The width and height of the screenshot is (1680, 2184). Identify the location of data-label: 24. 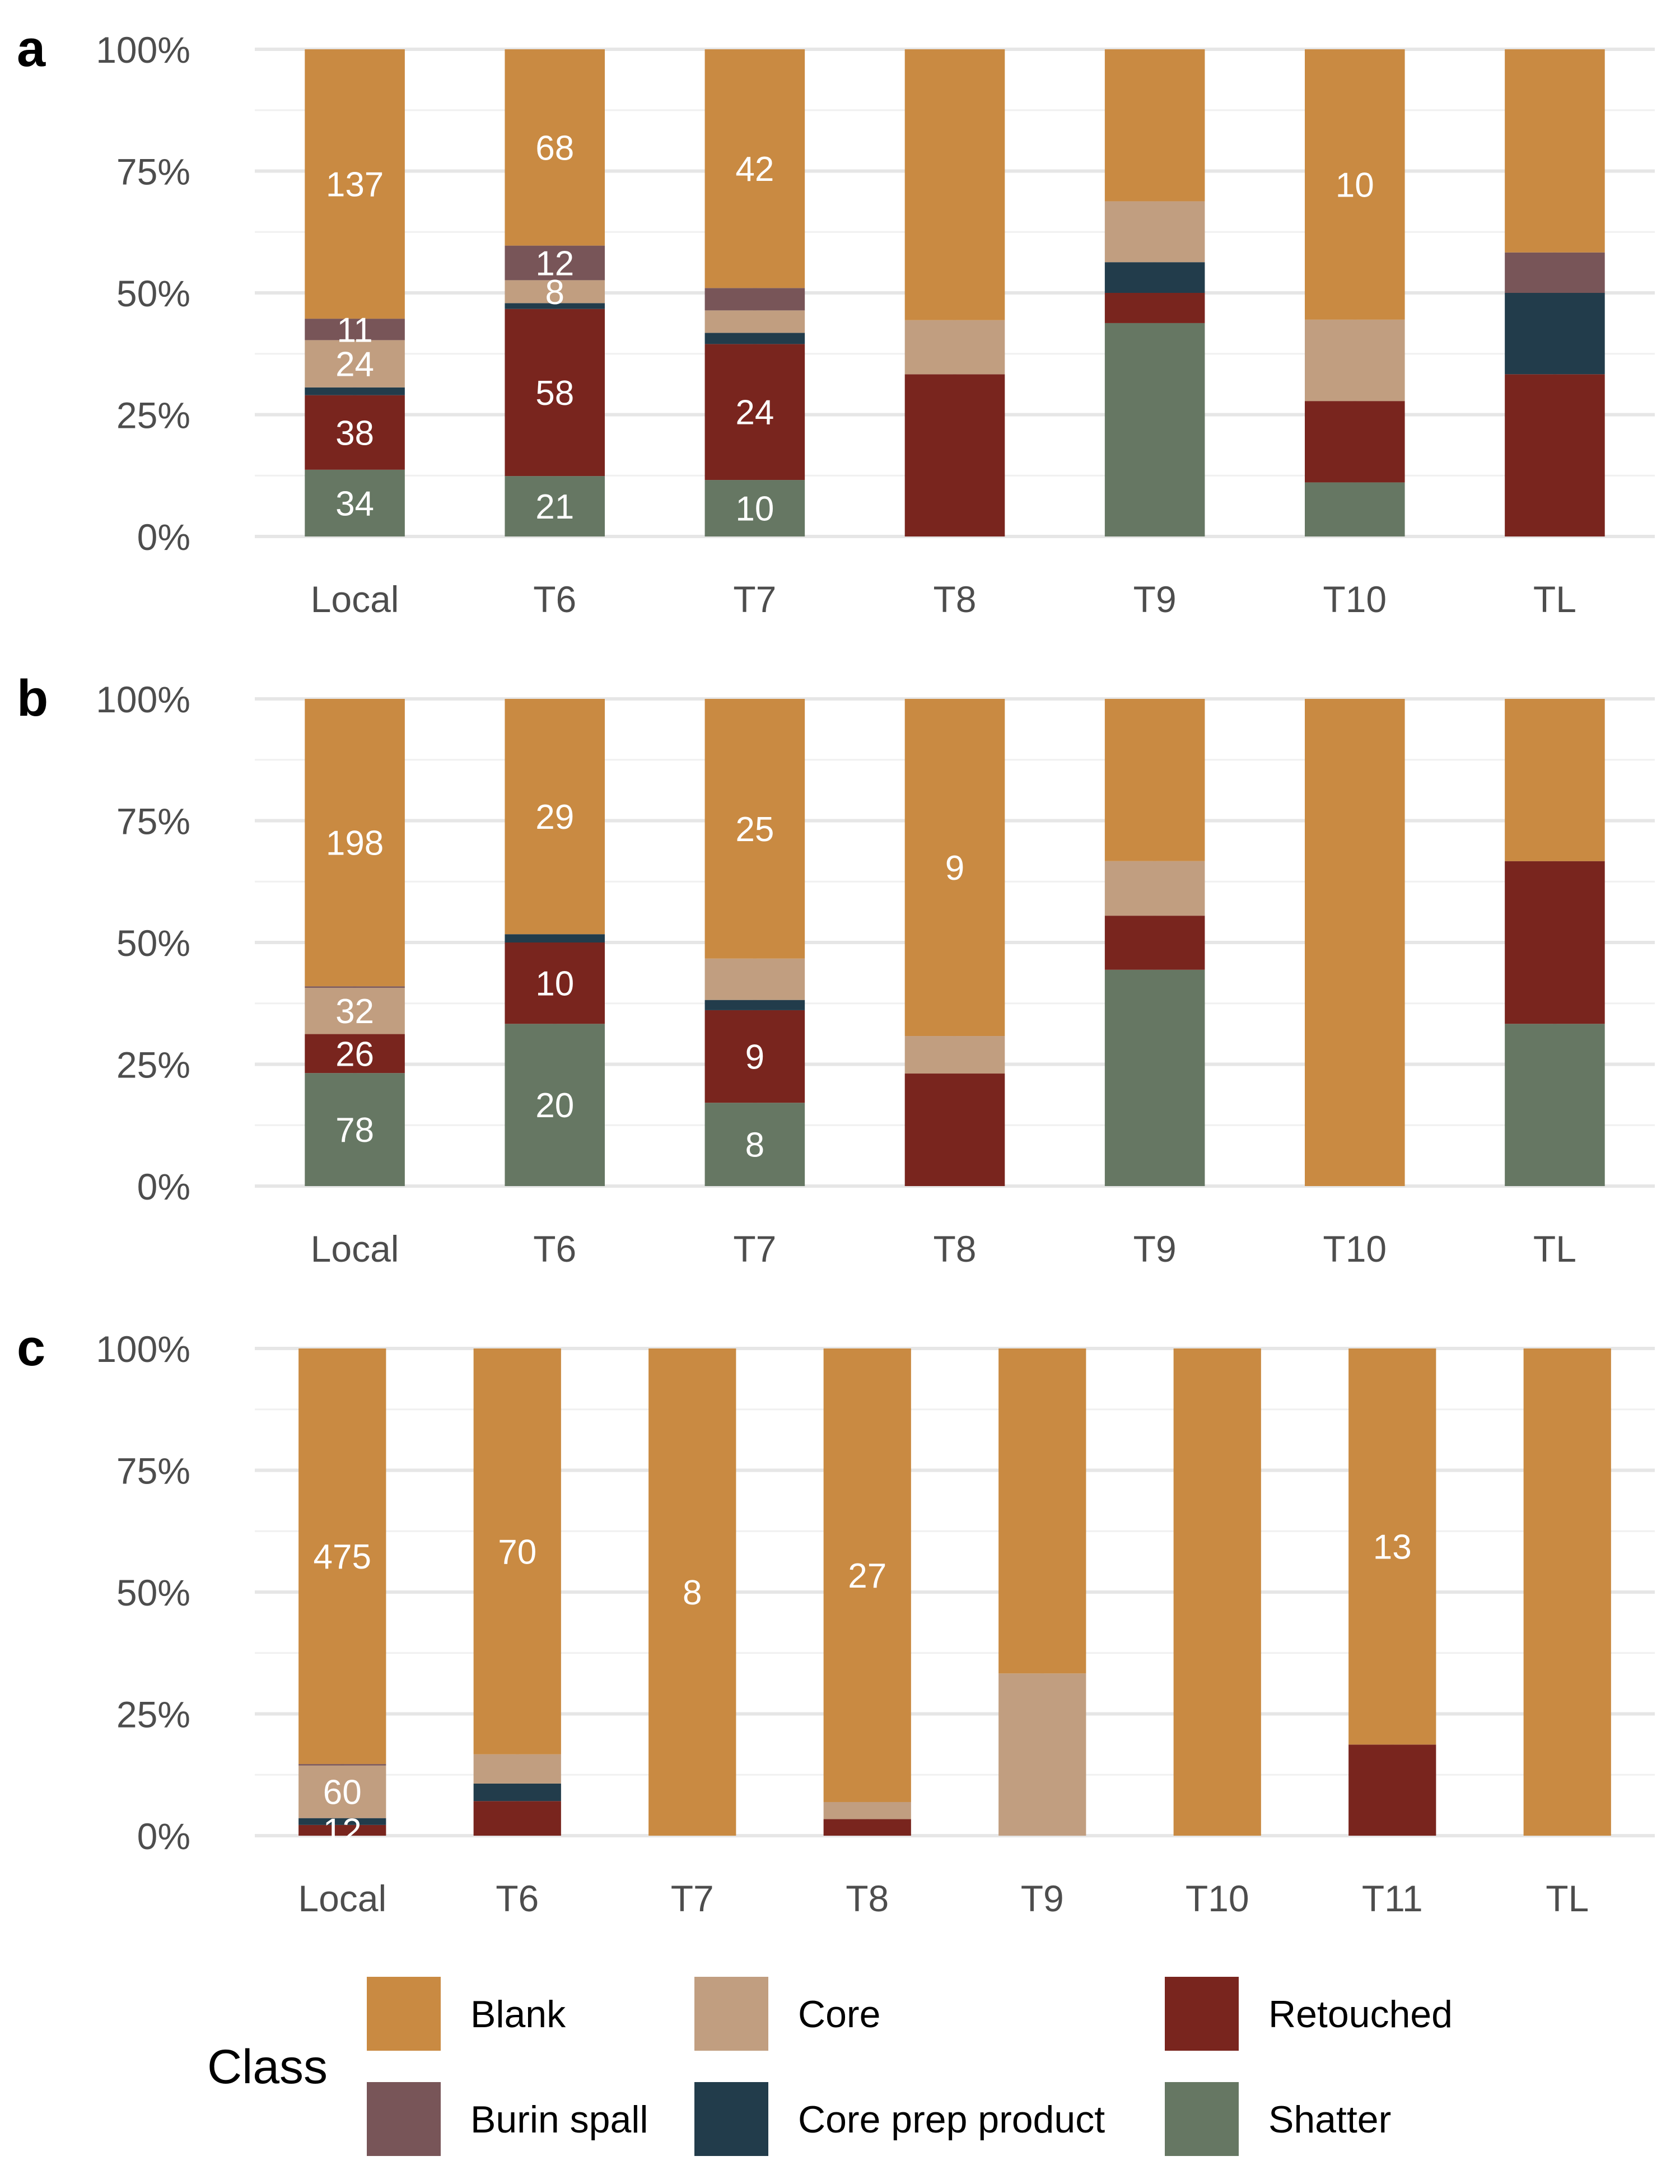
(355, 365).